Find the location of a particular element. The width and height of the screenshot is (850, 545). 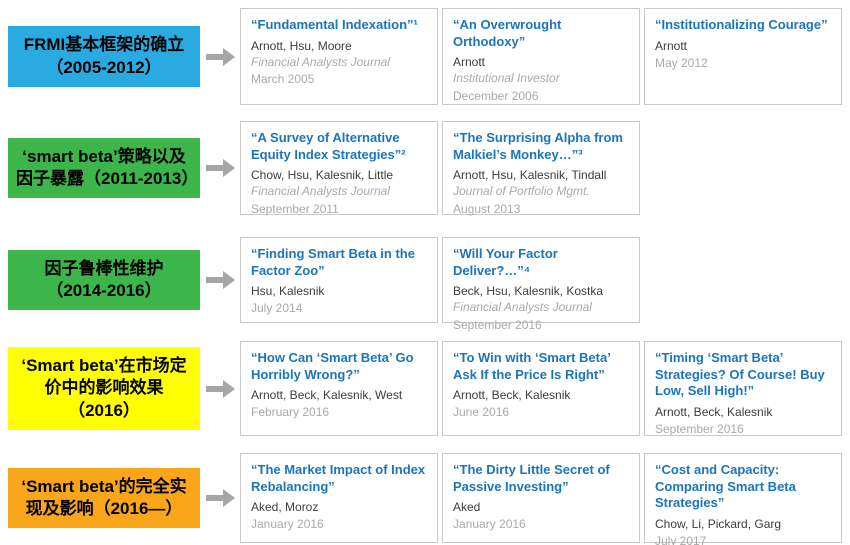

phase-box-market-pricing-impact: ‘Smart beta’在市场定价中的影响效果（2016） is located at coordinates (104, 388).